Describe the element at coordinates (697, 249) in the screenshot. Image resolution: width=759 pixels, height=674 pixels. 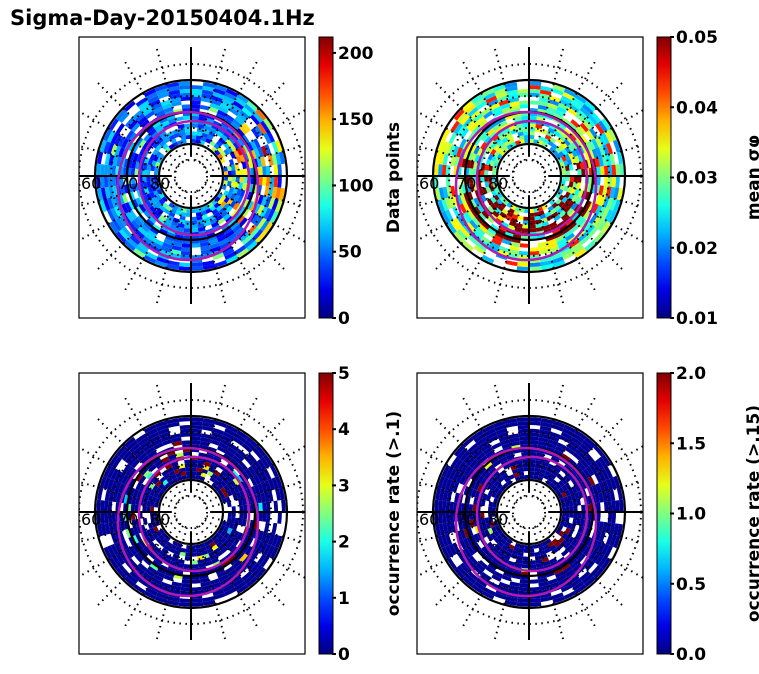
I see `colorbar-tick-label: 0.02` at that location.